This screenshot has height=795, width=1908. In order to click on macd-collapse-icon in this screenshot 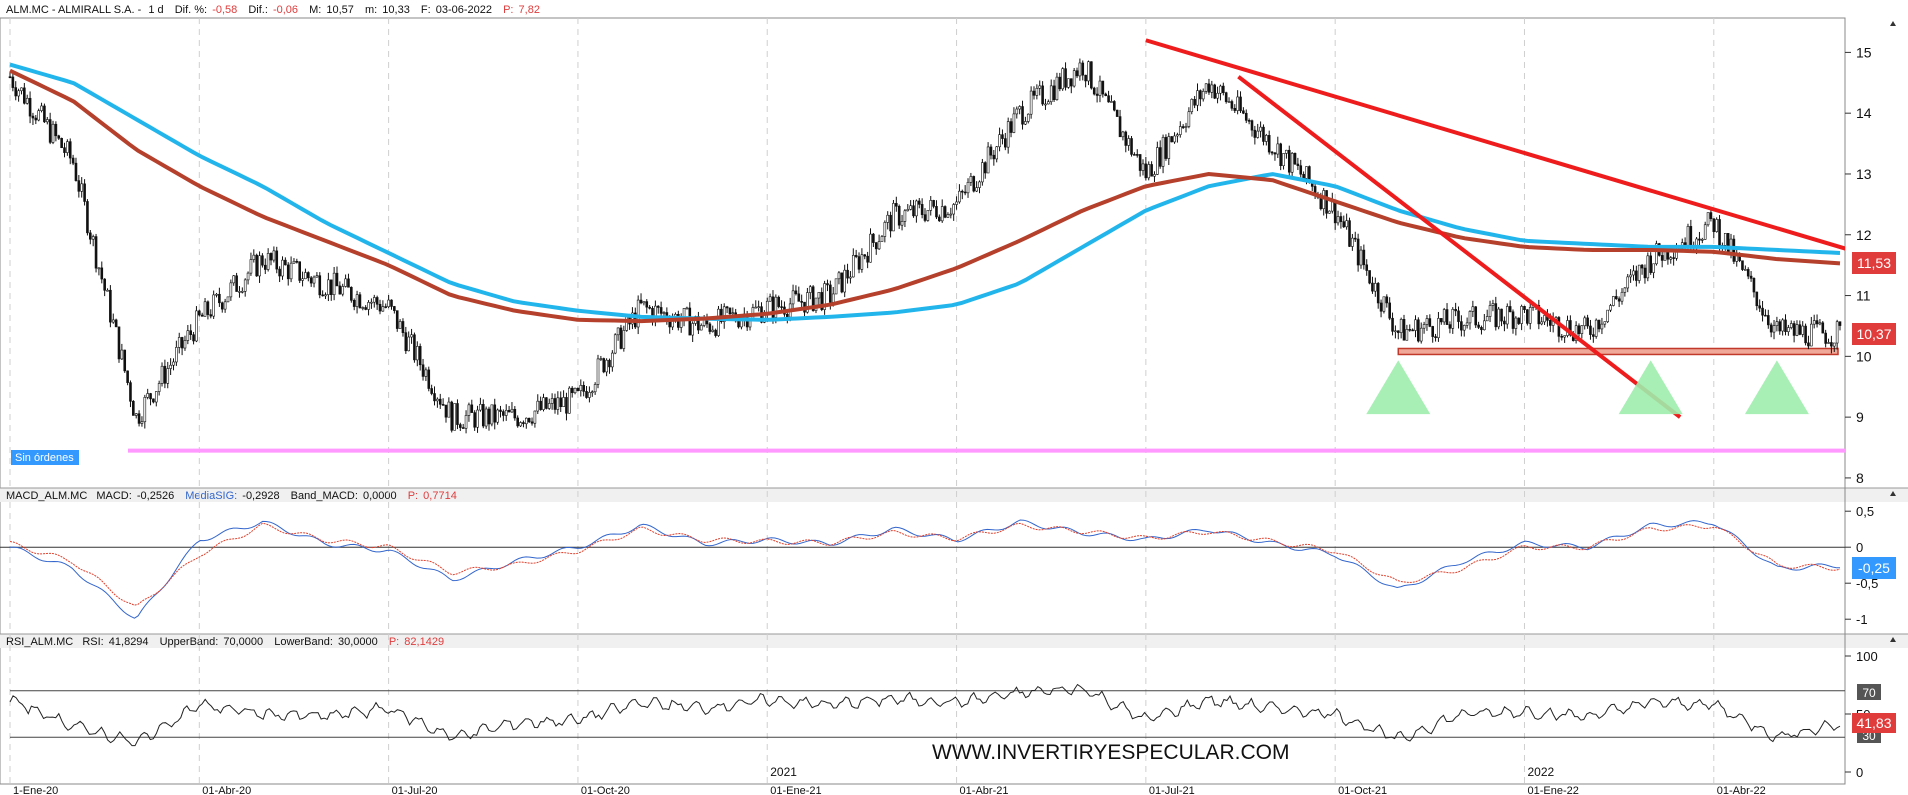, I will do `click(1893, 493)`.